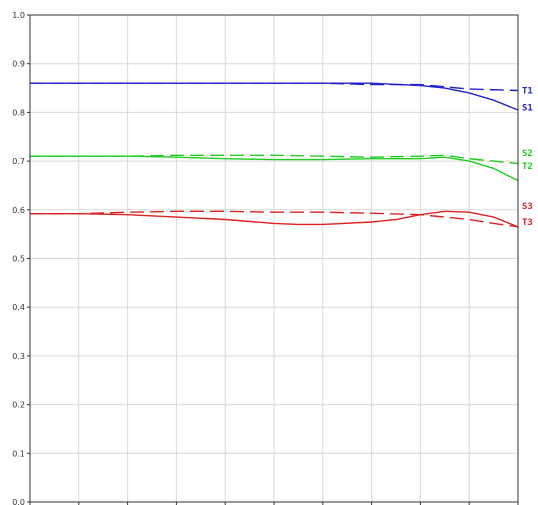  What do you see at coordinates (18, 259) in the screenshot?
I see `y-tick-label: 0.5` at bounding box center [18, 259].